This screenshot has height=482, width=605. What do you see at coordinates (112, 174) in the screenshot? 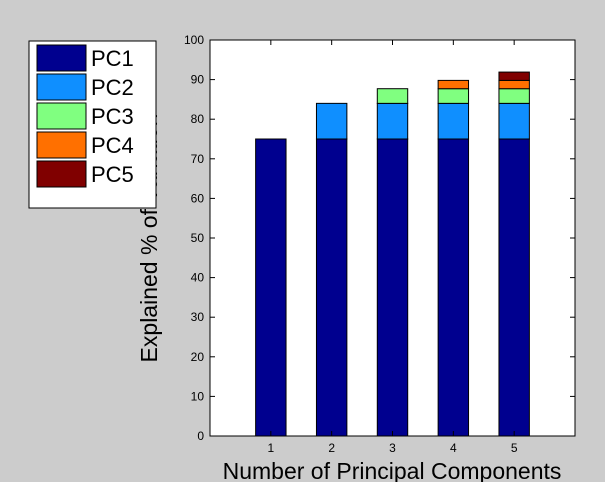
I see `legend-label-pc5: PC5` at bounding box center [112, 174].